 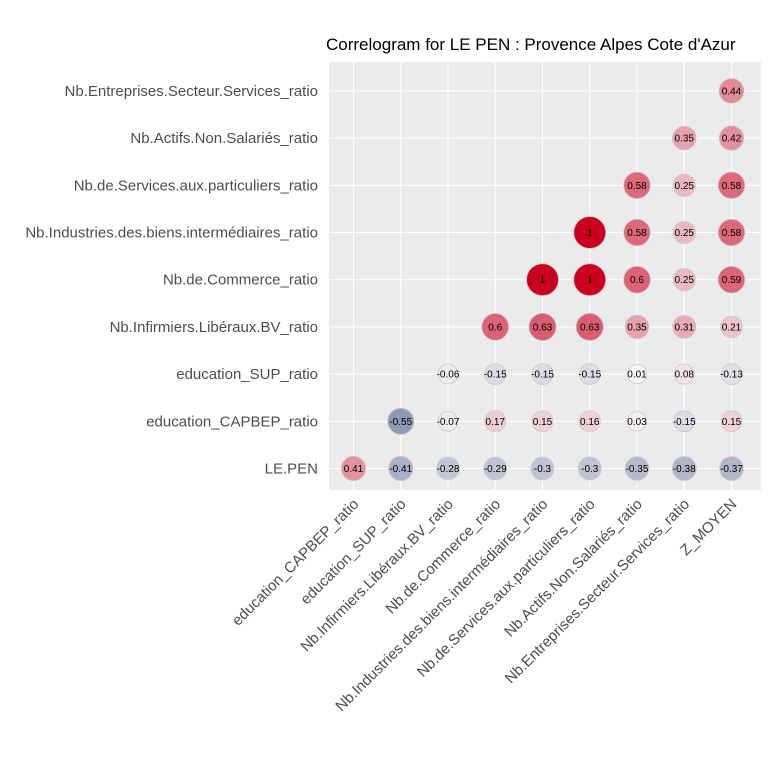 I want to click on correlation-value-label: 0.44, so click(x=732, y=91).